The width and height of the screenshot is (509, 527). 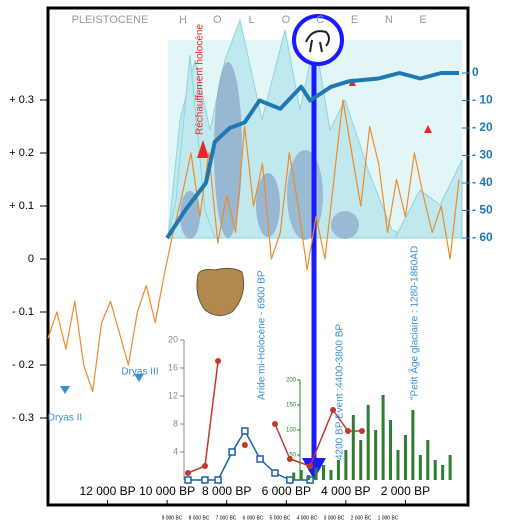 I want to click on y-tick-label: - 20, so click(x=482, y=127).